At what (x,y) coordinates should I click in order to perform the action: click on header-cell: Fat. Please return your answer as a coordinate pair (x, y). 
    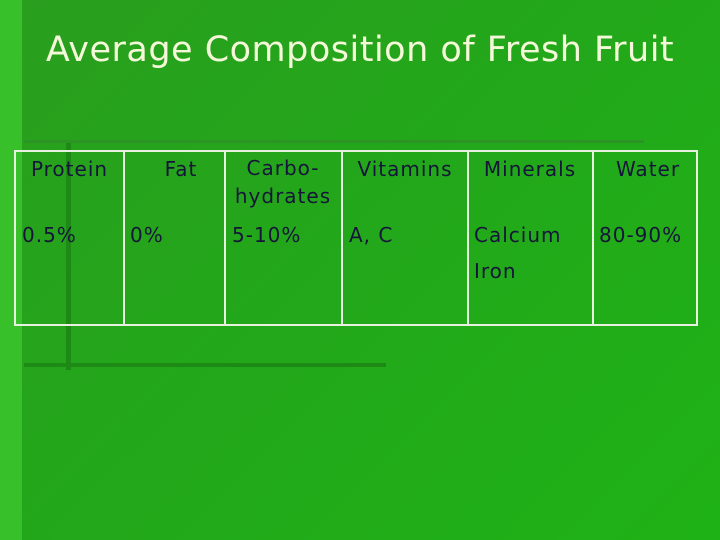
    Looking at the image, I should click on (181, 169).